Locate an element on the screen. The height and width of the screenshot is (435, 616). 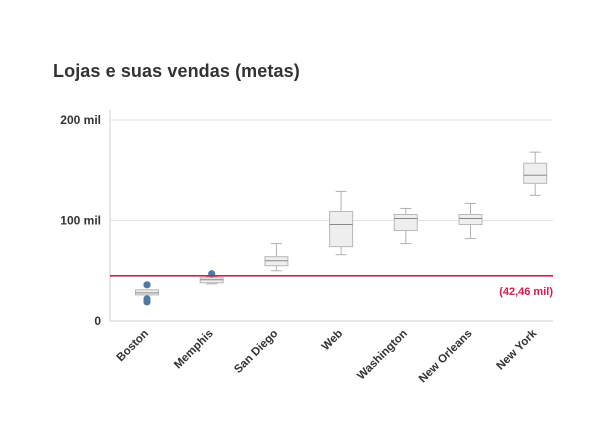
box-group-new-york is located at coordinates (535, 173).